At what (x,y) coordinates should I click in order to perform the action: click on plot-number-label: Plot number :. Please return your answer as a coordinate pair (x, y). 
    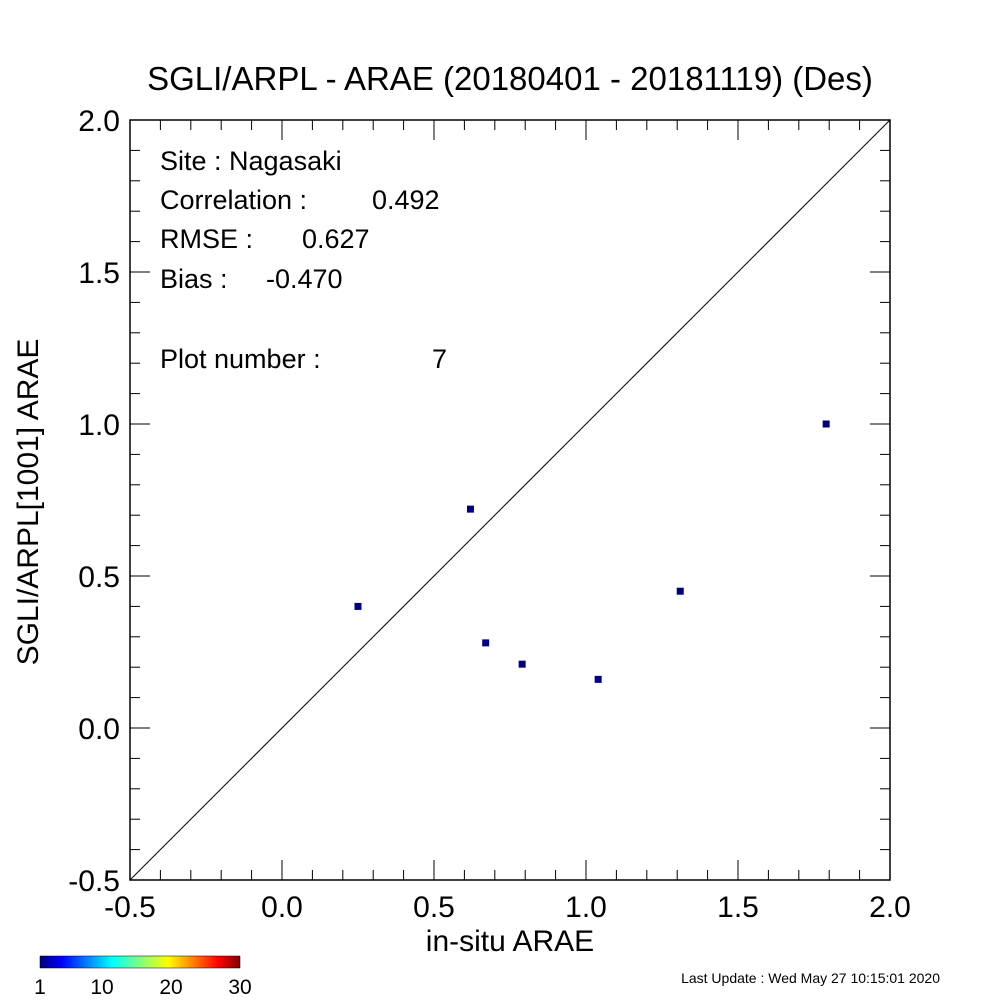
    Looking at the image, I should click on (240, 359).